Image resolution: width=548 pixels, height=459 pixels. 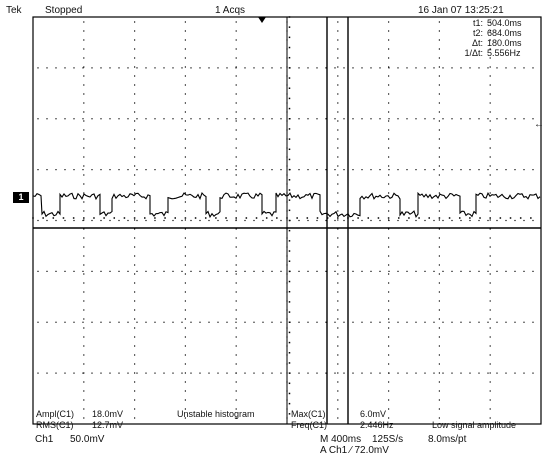 I want to click on run-state: Stopped, so click(x=64, y=10).